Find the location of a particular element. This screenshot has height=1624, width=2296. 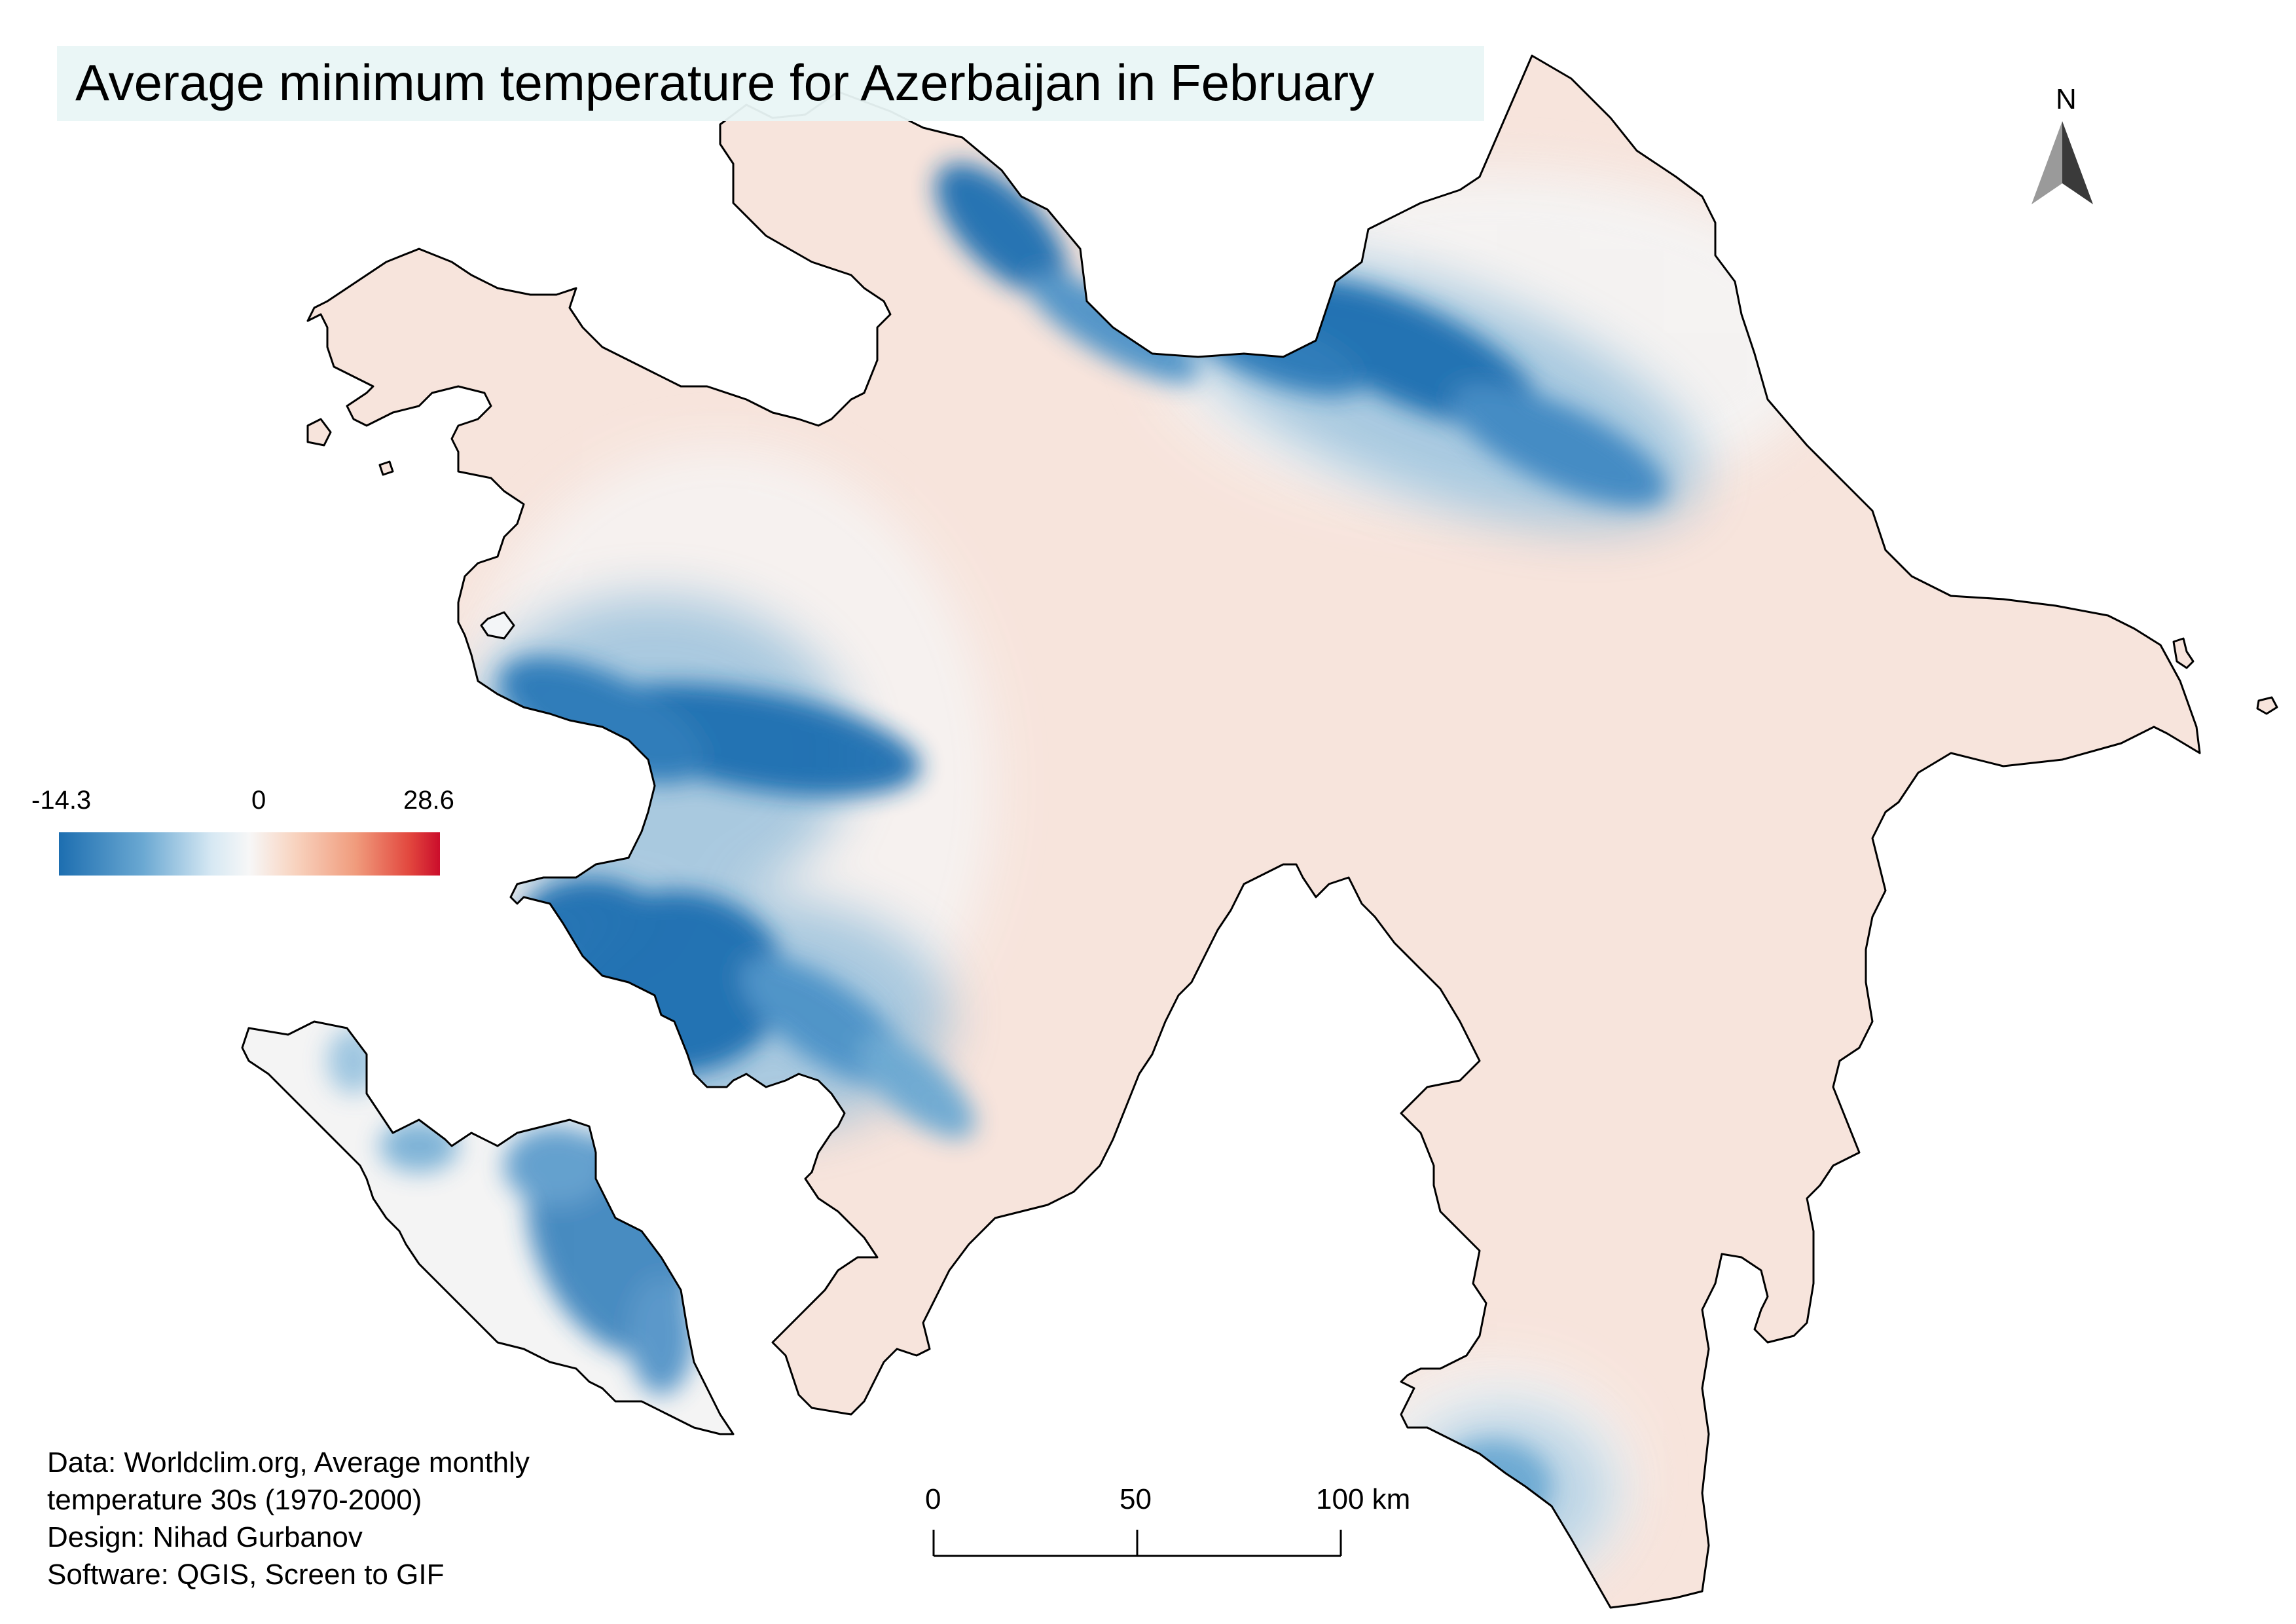

credit-line-design: Design: Nihad Gurbanov is located at coordinates (205, 1537).